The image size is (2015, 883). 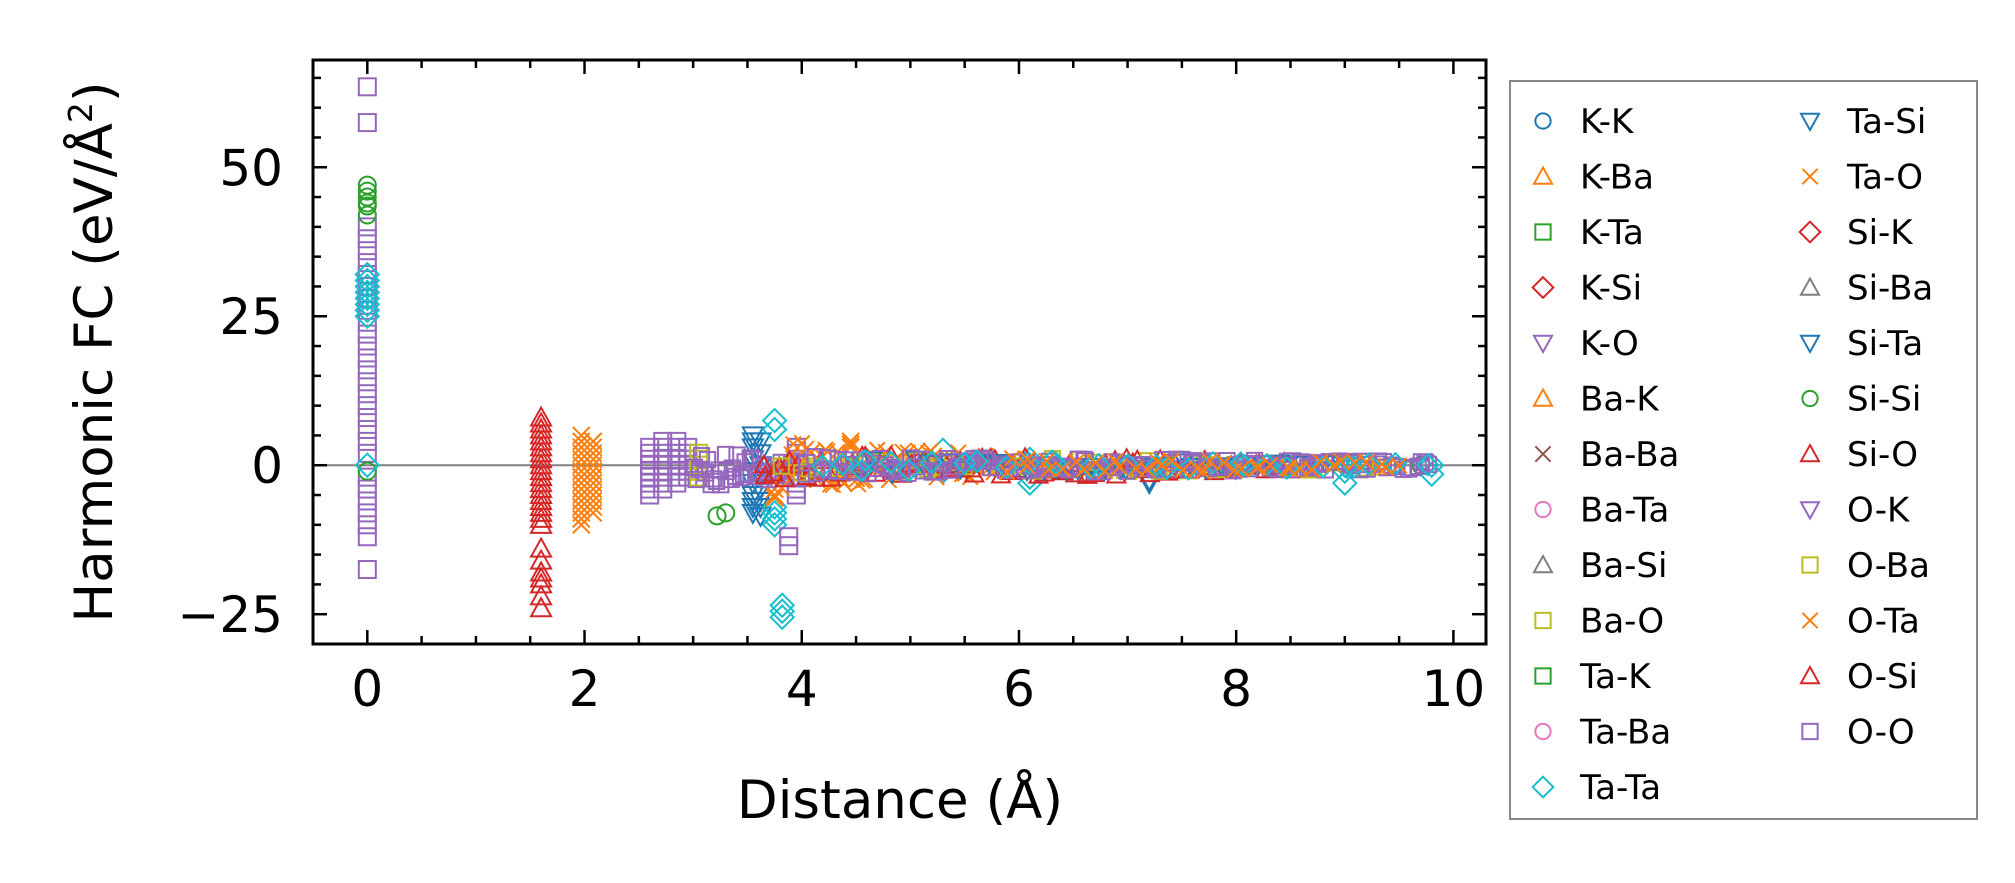 I want to click on y-axis-label-superscript: 2, so click(x=80, y=112).